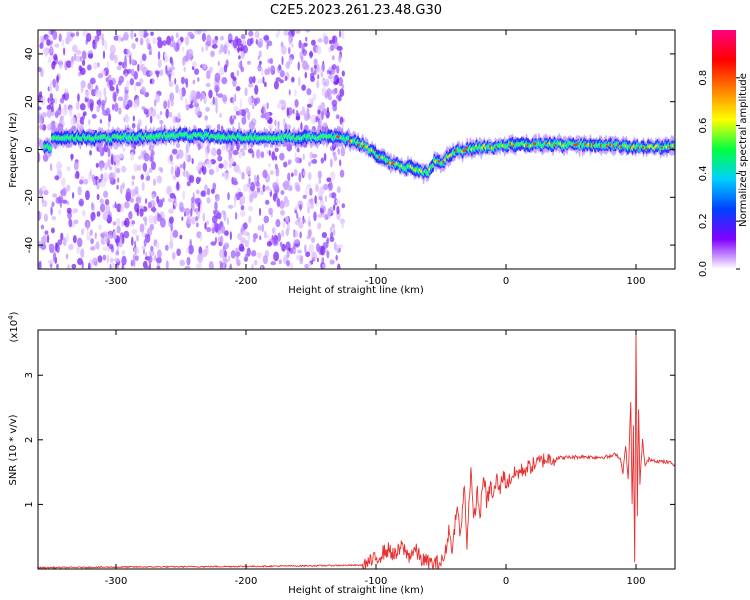 The image size is (750, 600). I want to click on colorbar-tick-label: 0.0, so click(703, 269).